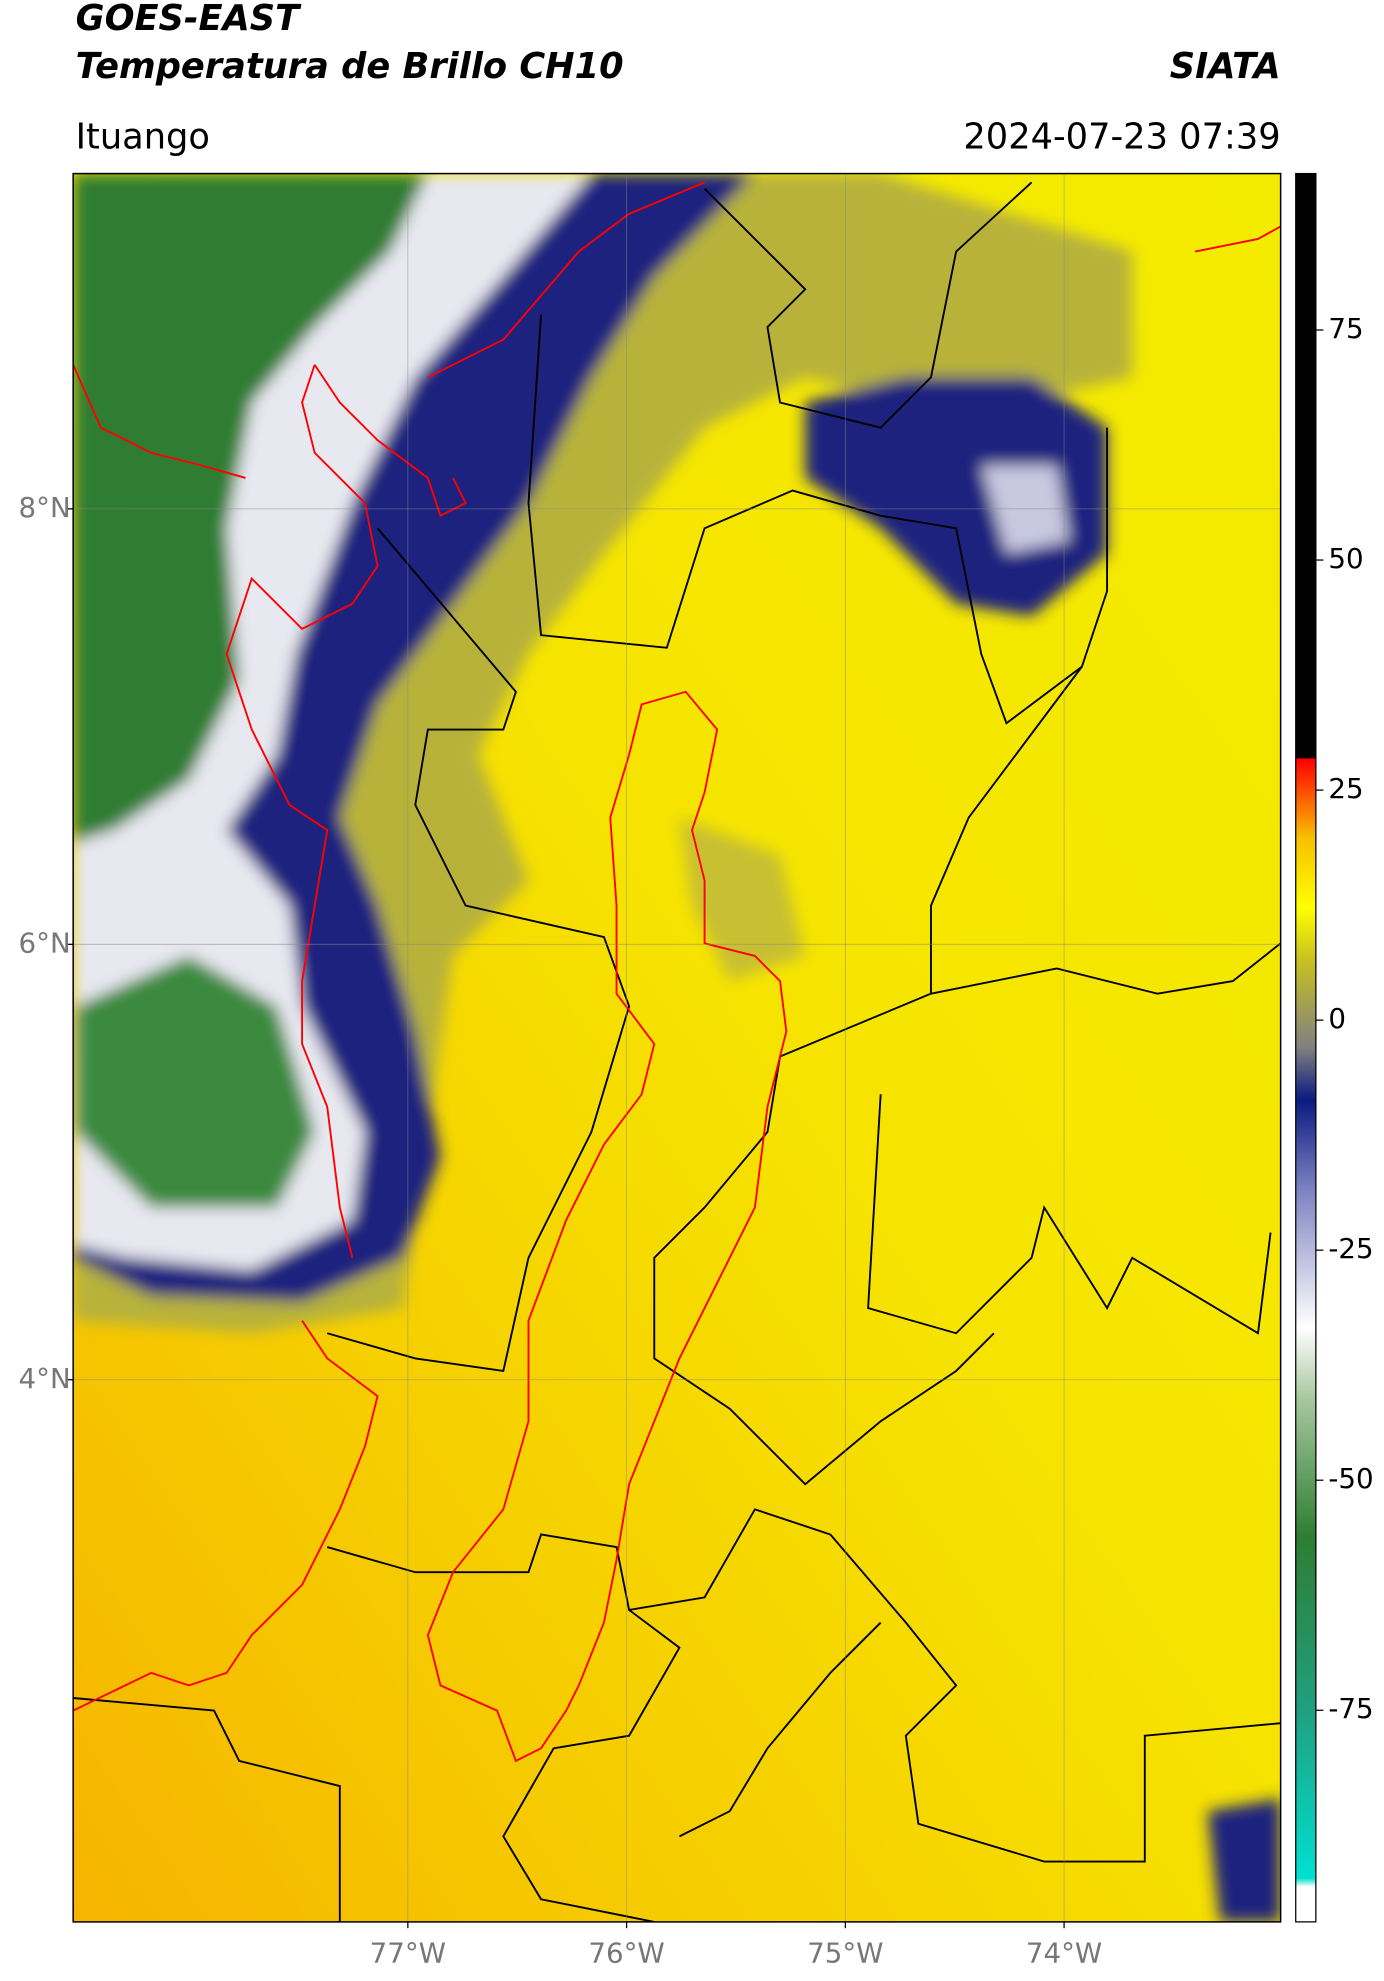  I want to click on colorbar-tick-label: 25, so click(1345, 788).